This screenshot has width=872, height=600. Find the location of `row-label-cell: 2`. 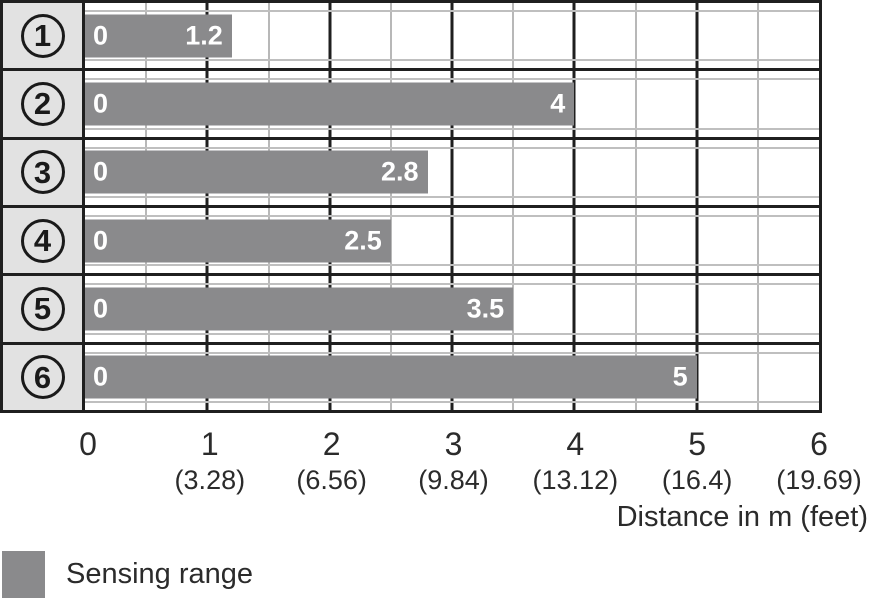

row-label-cell: 2 is located at coordinates (44, 104).